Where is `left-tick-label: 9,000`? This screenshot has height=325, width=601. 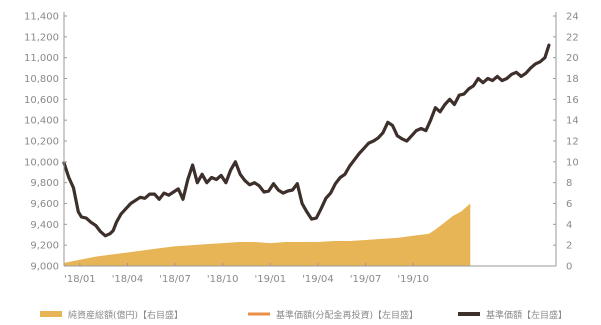 left-tick-label: 9,000 is located at coordinates (44, 267).